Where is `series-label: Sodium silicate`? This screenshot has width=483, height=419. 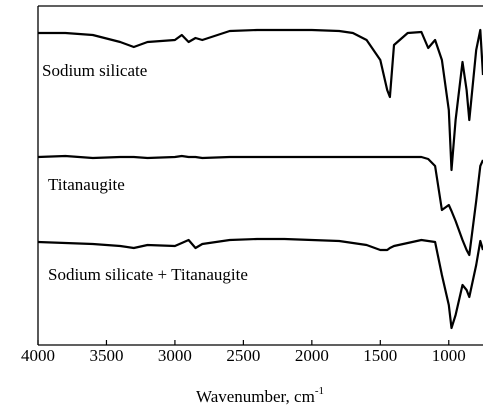
series-label: Sodium silicate is located at coordinates (94, 70).